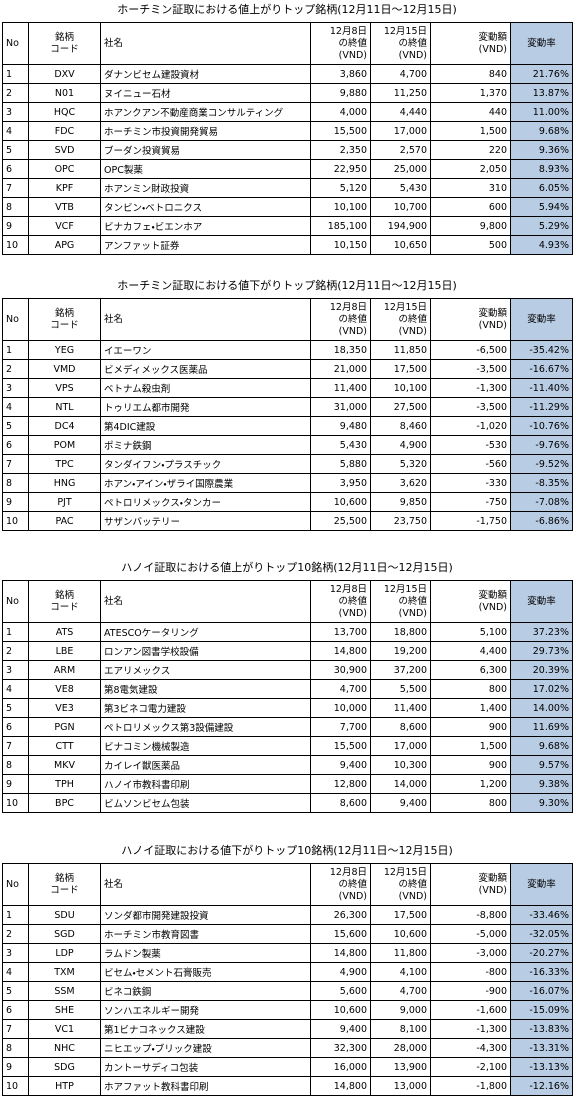 The height and width of the screenshot is (1103, 574). Describe the element at coordinates (400, 972) in the screenshot. I see `cell: 4,100` at that location.